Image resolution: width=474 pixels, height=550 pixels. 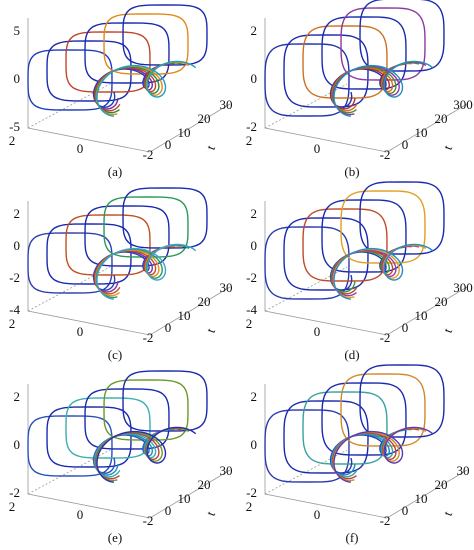 What do you see at coordinates (351, 354) in the screenshot?
I see `panel-caption: (d)` at bounding box center [351, 354].